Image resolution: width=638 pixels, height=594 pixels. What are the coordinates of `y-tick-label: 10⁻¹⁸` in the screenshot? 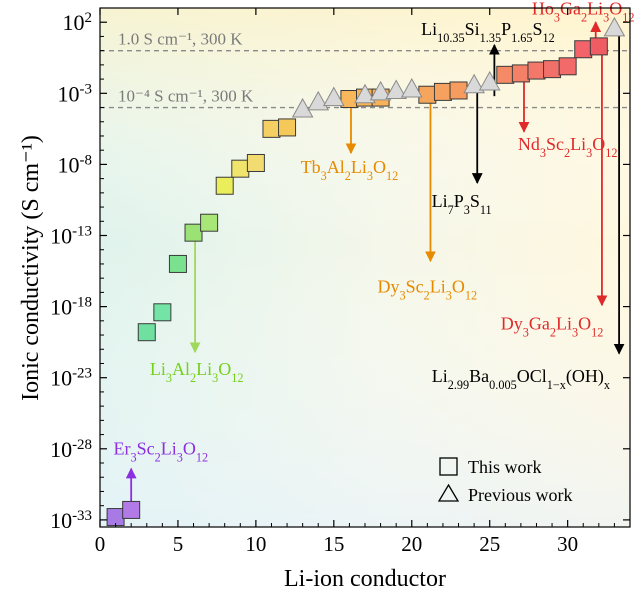 It's located at (71, 307).